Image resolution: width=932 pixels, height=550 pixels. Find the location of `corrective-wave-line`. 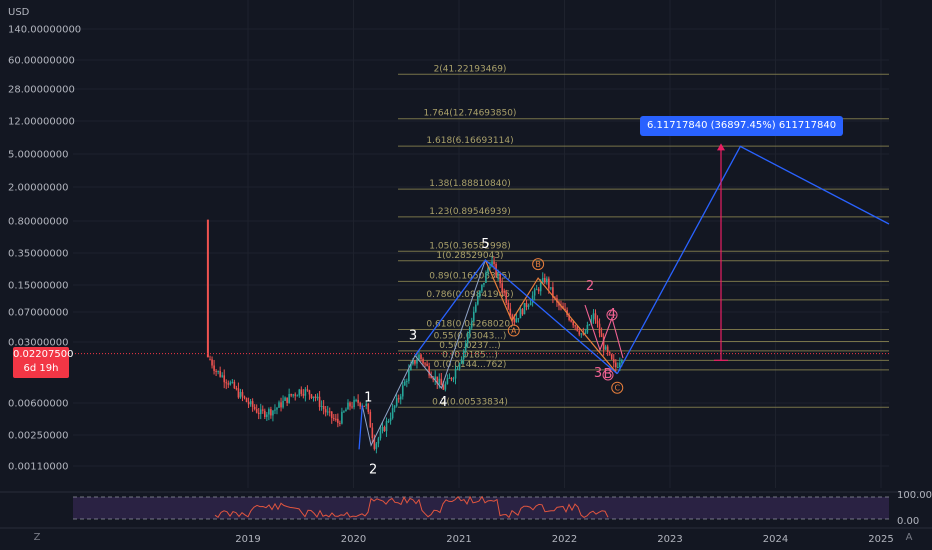

corrective-wave-line is located at coordinates (551, 317).